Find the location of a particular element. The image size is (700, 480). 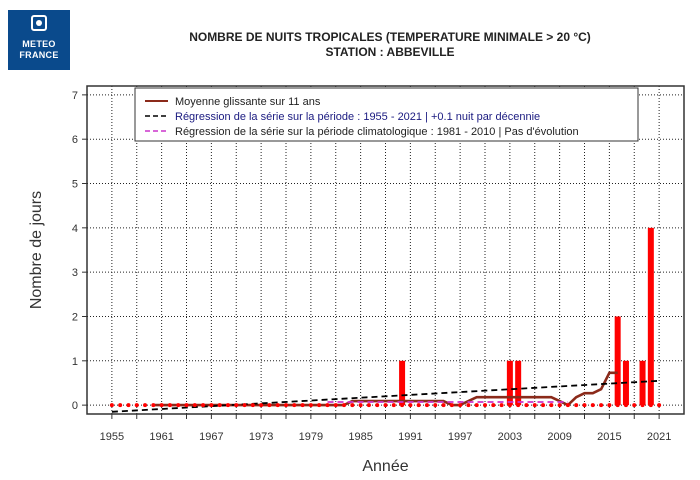

x-tick-label: 1979 is located at coordinates (311, 437).